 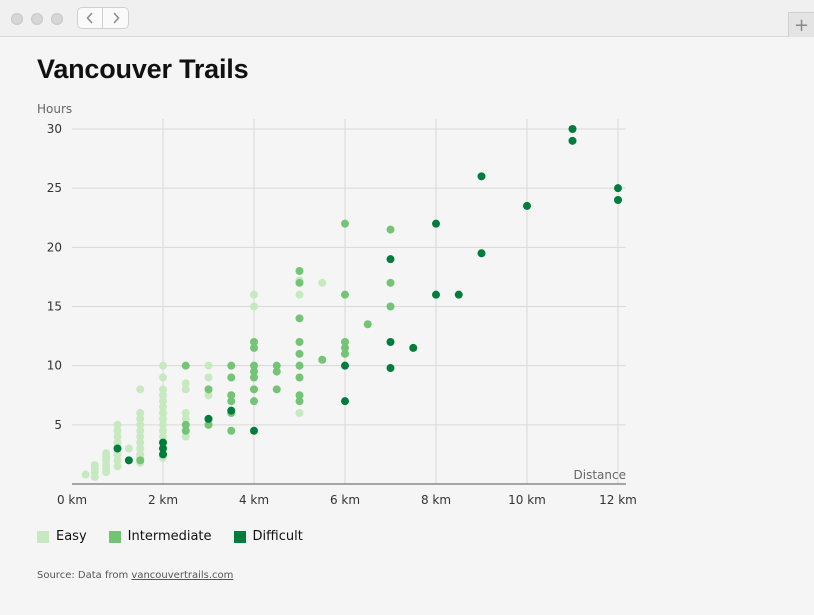 What do you see at coordinates (268, 536) in the screenshot?
I see `legend-item-difficult: Difficult` at bounding box center [268, 536].